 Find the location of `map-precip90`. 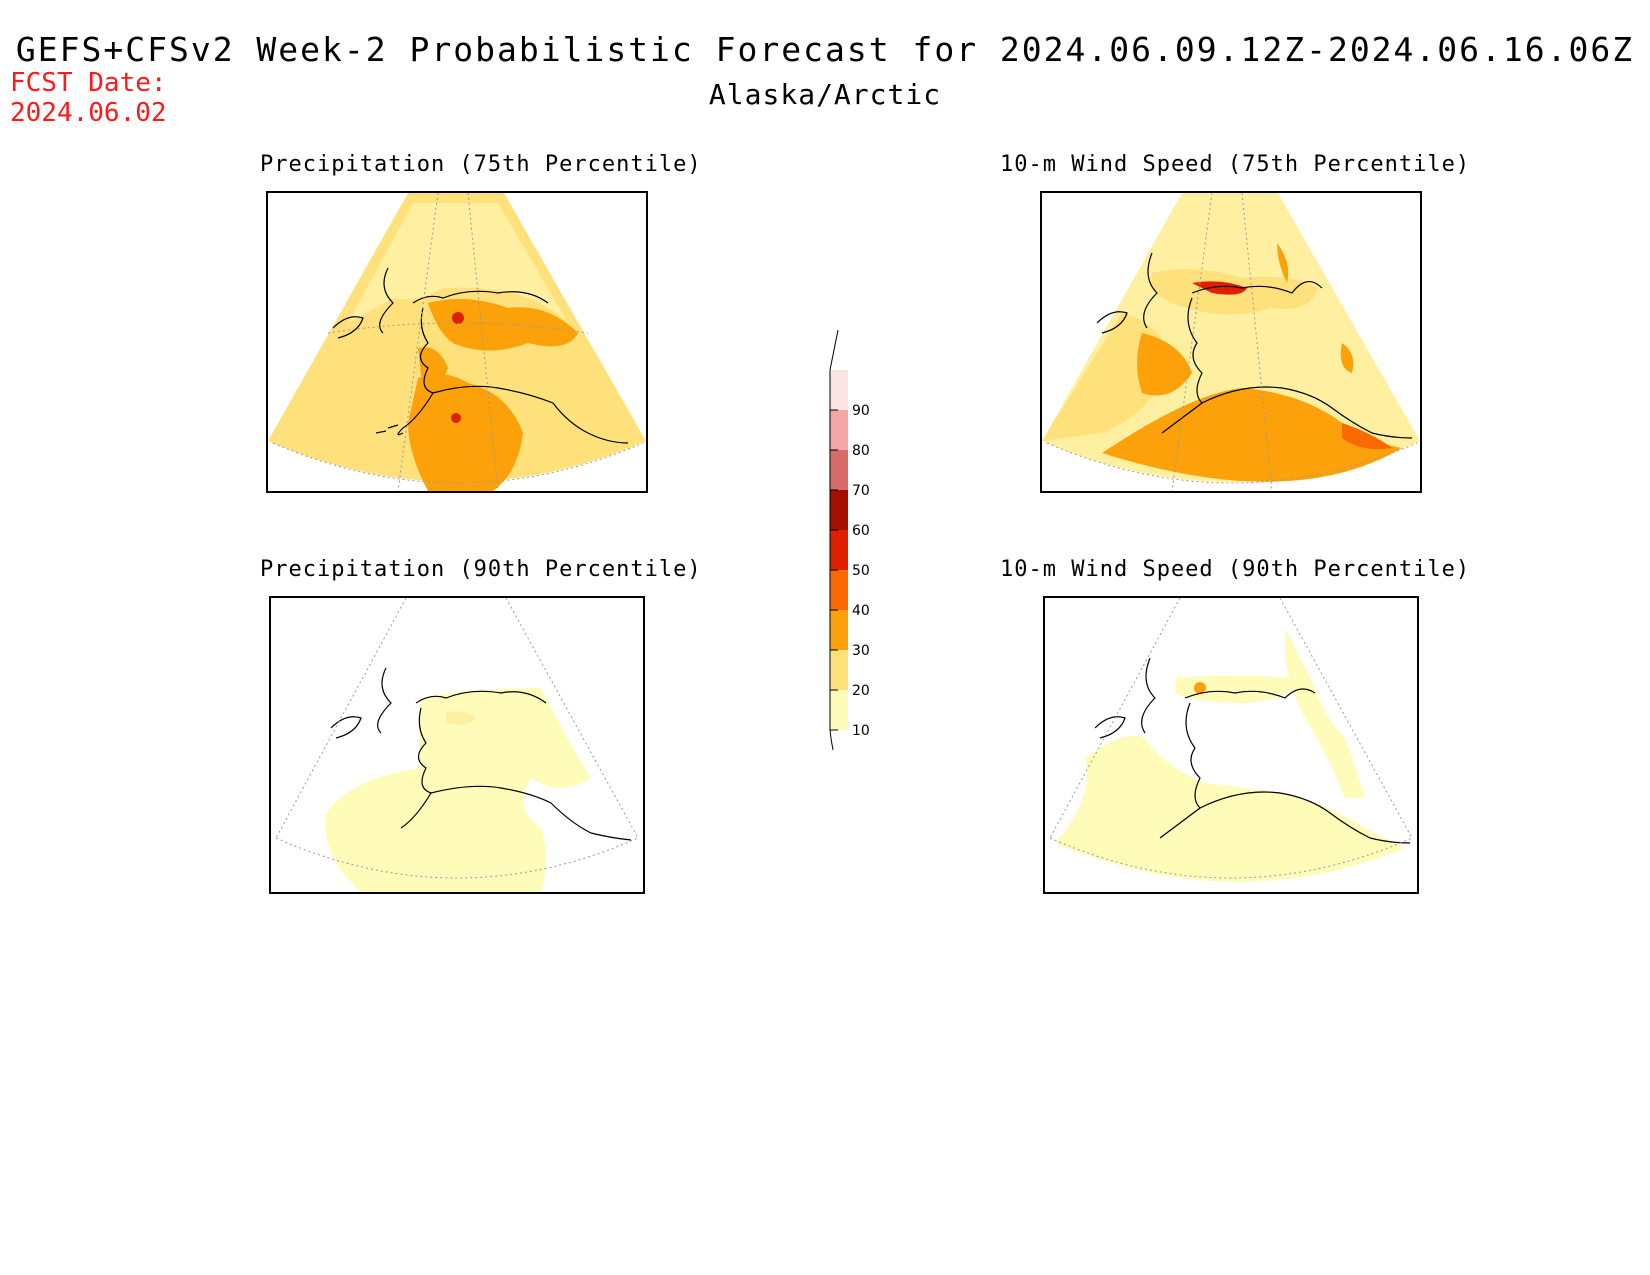

map-precip90 is located at coordinates (457, 745).